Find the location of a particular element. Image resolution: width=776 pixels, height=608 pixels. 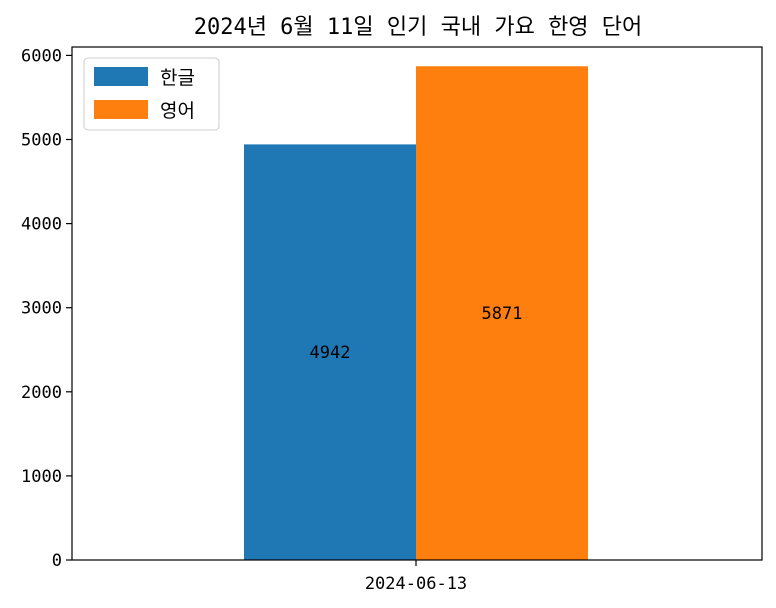

y-tick-label: 0 is located at coordinates (57, 561).